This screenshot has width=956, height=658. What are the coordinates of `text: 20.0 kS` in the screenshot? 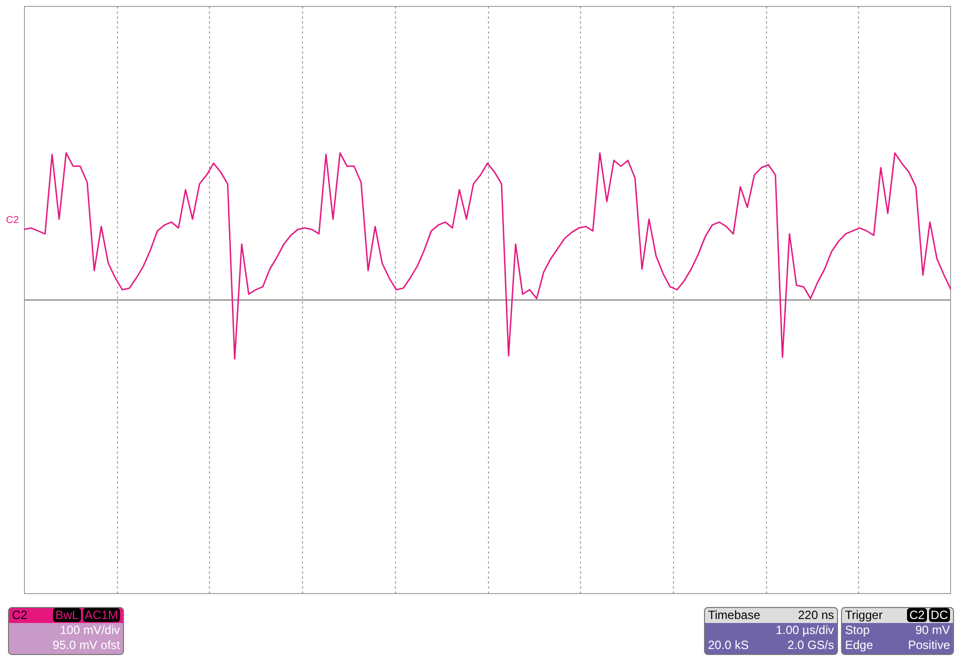 It's located at (728, 645).